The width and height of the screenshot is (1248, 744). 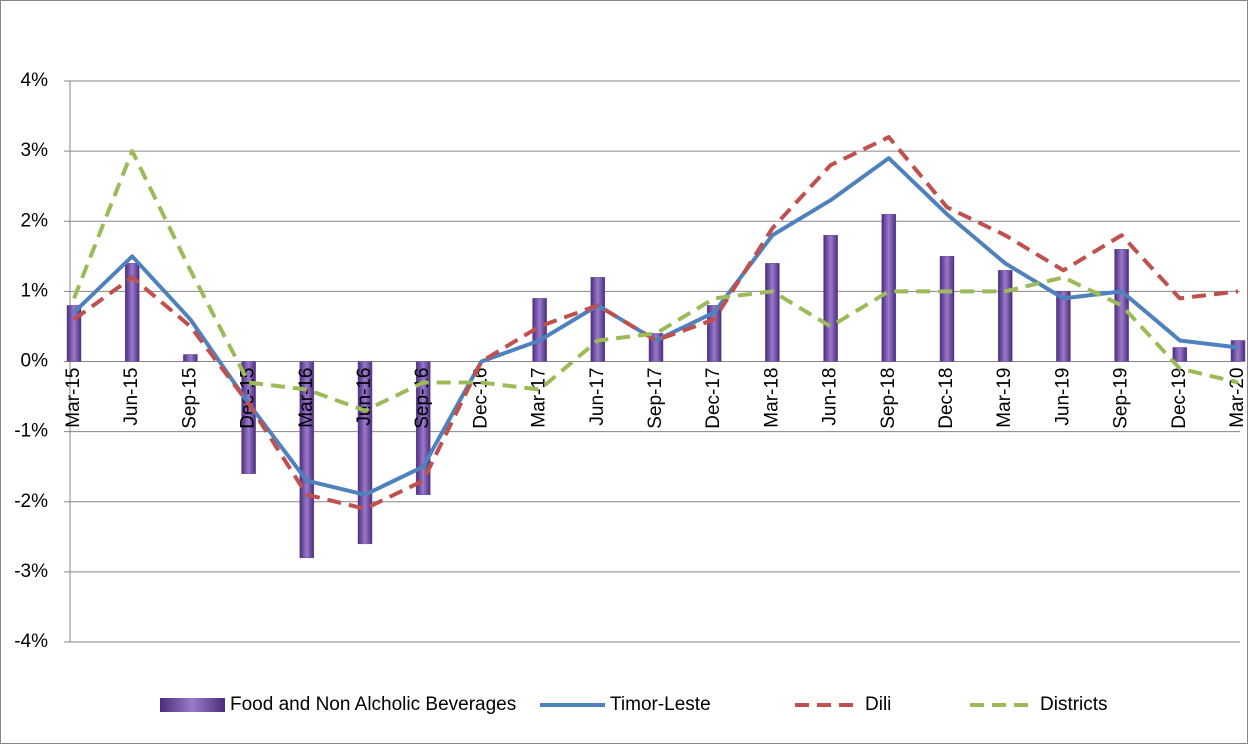 I want to click on y-tick-label: 0%, so click(x=35, y=361).